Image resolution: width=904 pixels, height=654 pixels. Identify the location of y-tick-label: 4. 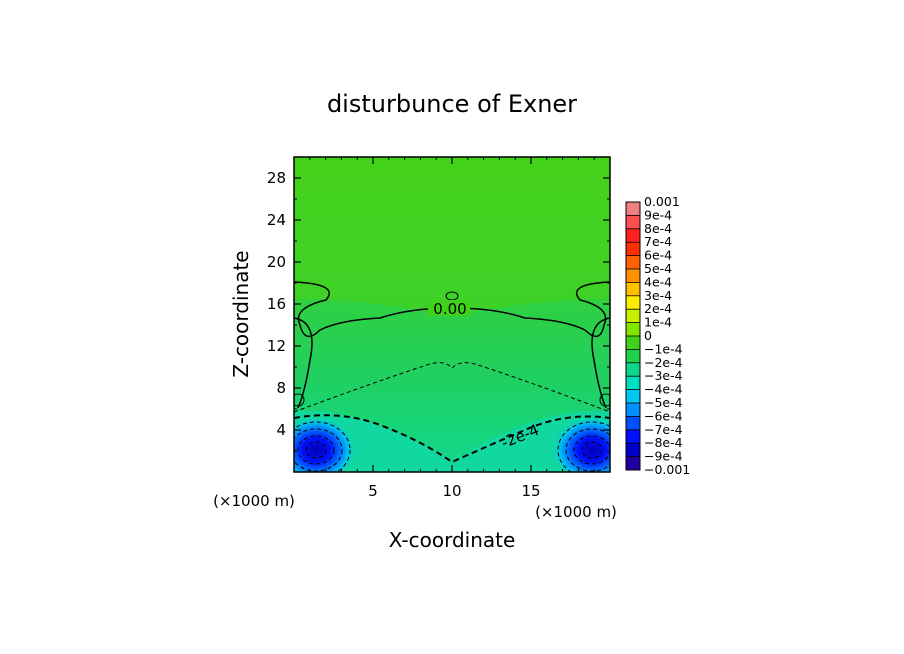
(281, 430).